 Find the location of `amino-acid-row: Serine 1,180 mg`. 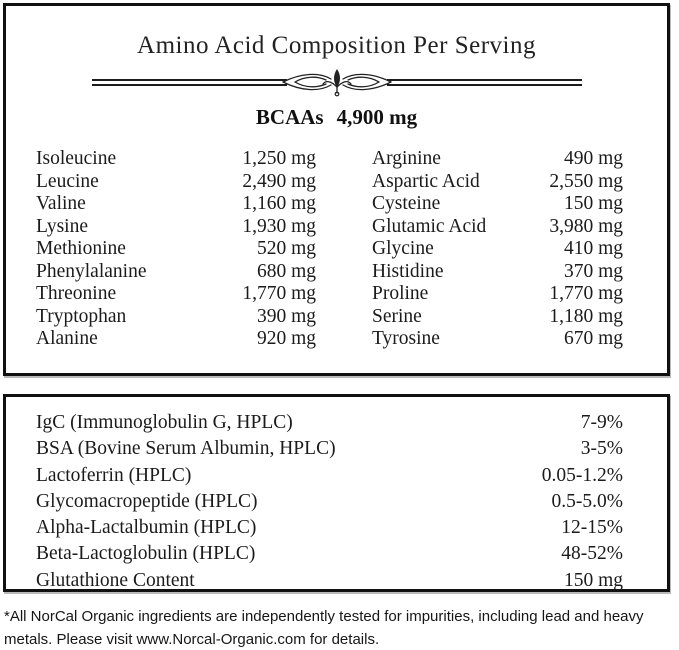

amino-acid-row: Serine 1,180 mg is located at coordinates (497, 317).